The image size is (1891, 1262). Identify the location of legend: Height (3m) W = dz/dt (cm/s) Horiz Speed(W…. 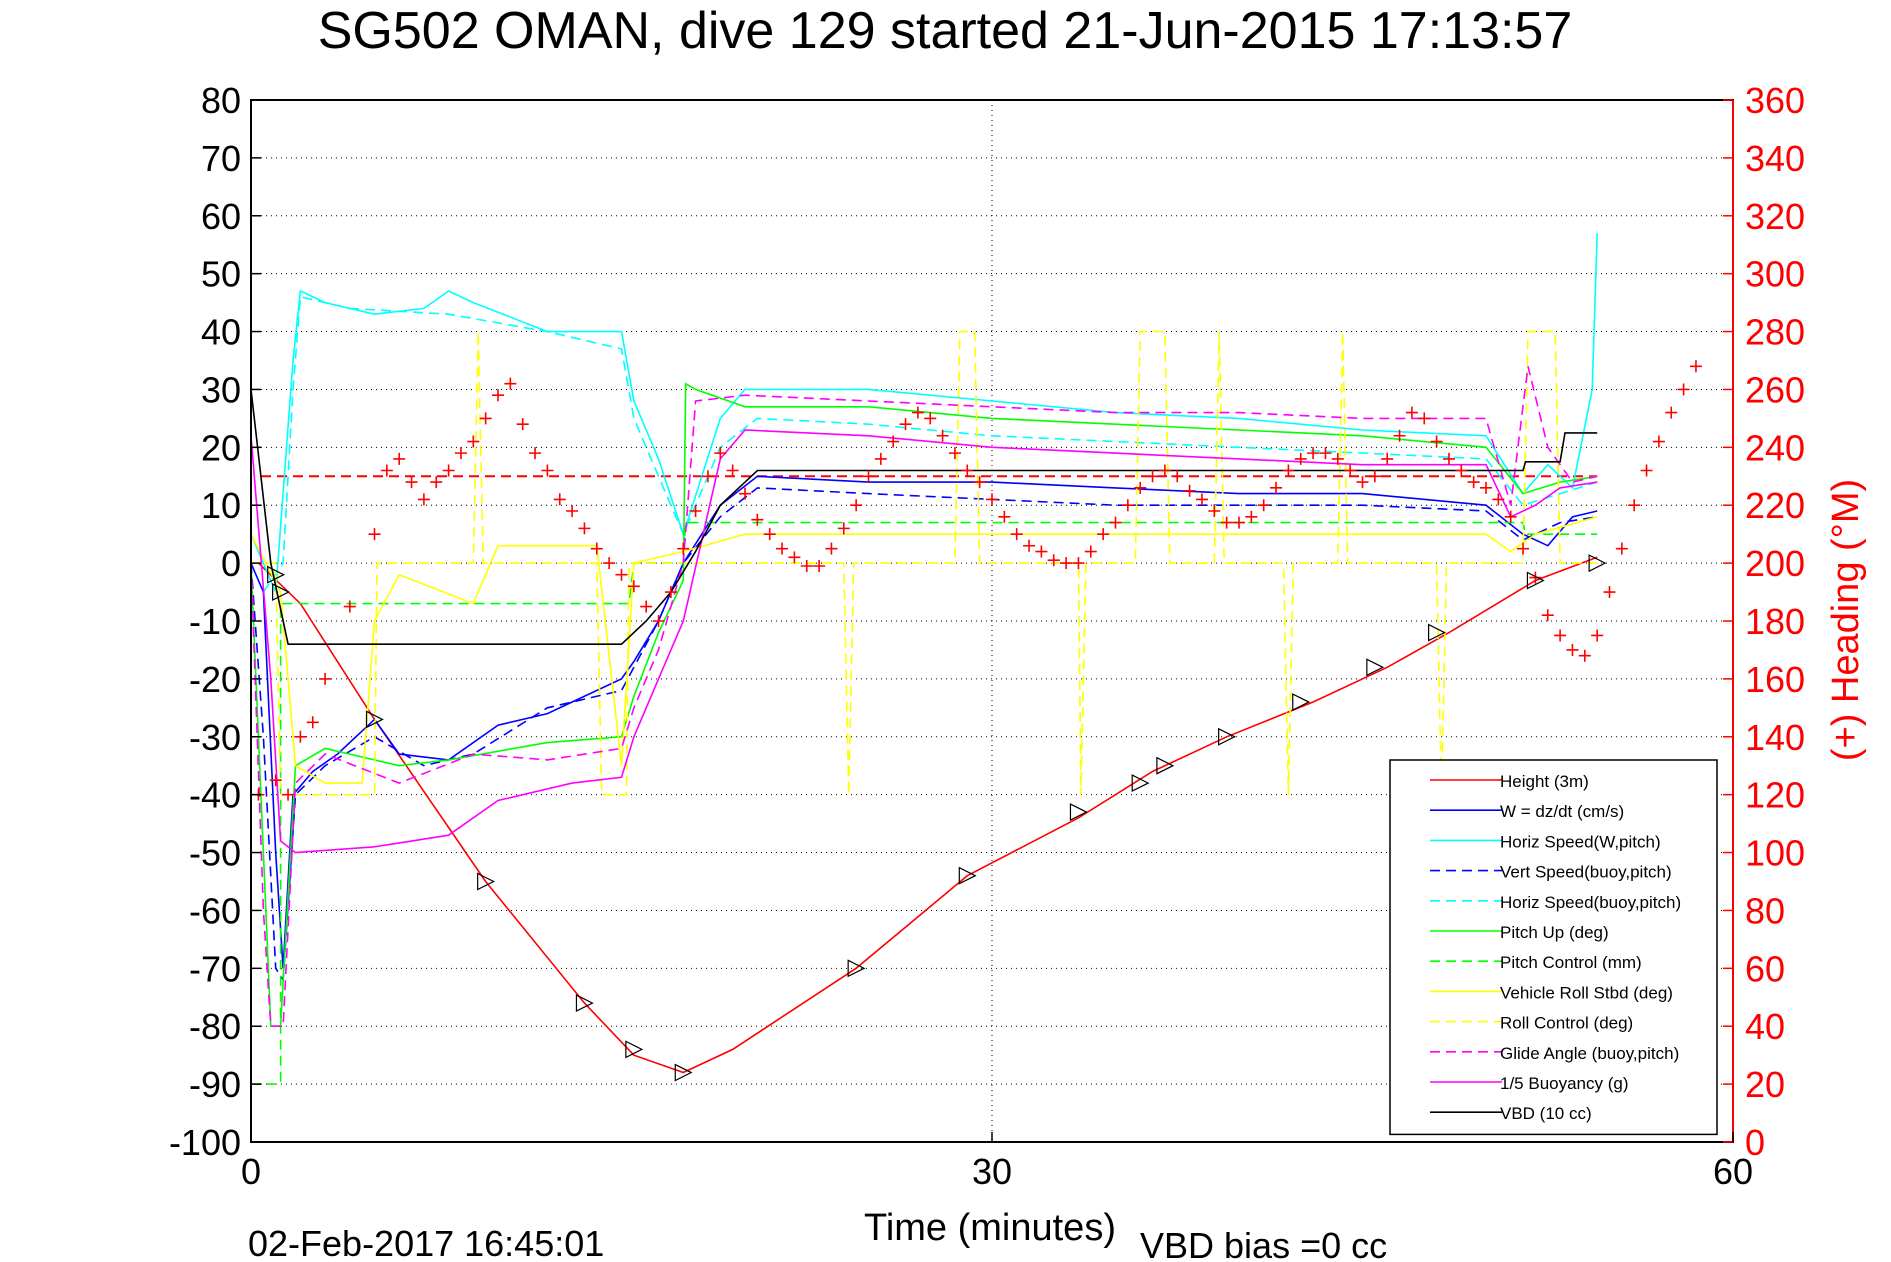
(1553, 947).